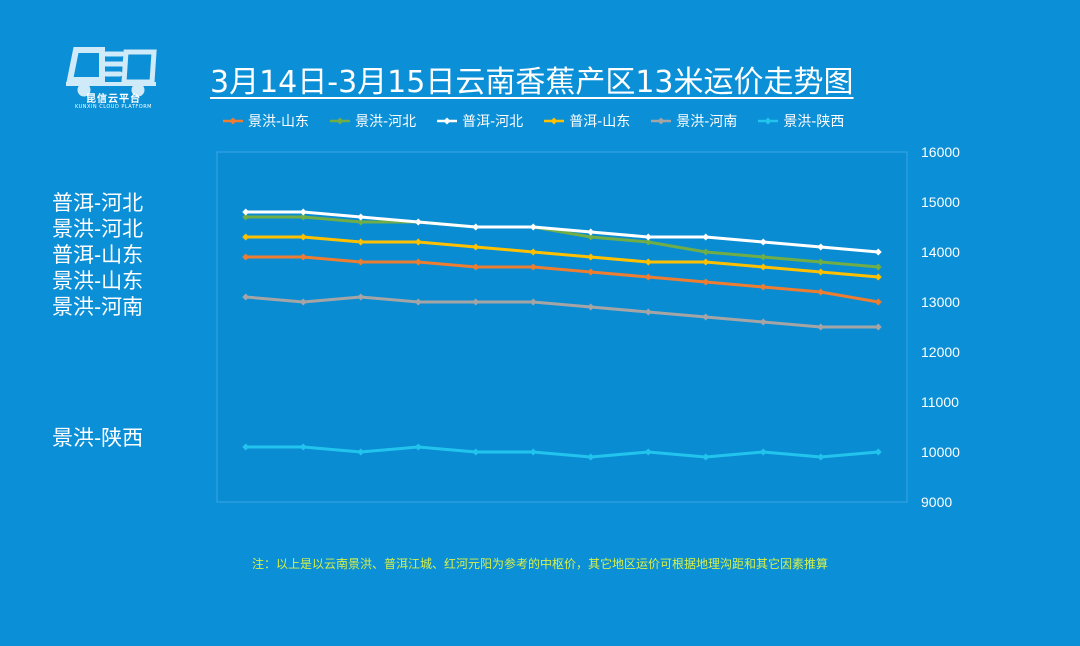 The height and width of the screenshot is (646, 1080). Describe the element at coordinates (707, 122) in the screenshot. I see `legend-label: 景洪-河南` at that location.